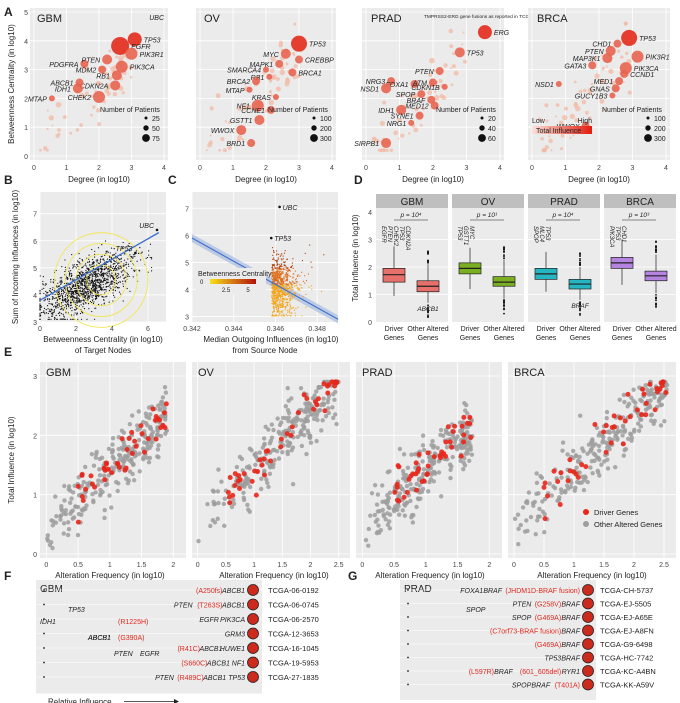 The width and height of the screenshot is (680, 703). What do you see at coordinates (599, 179) in the screenshot?
I see `x-axis-title: Degree (in log10)` at bounding box center [599, 179].